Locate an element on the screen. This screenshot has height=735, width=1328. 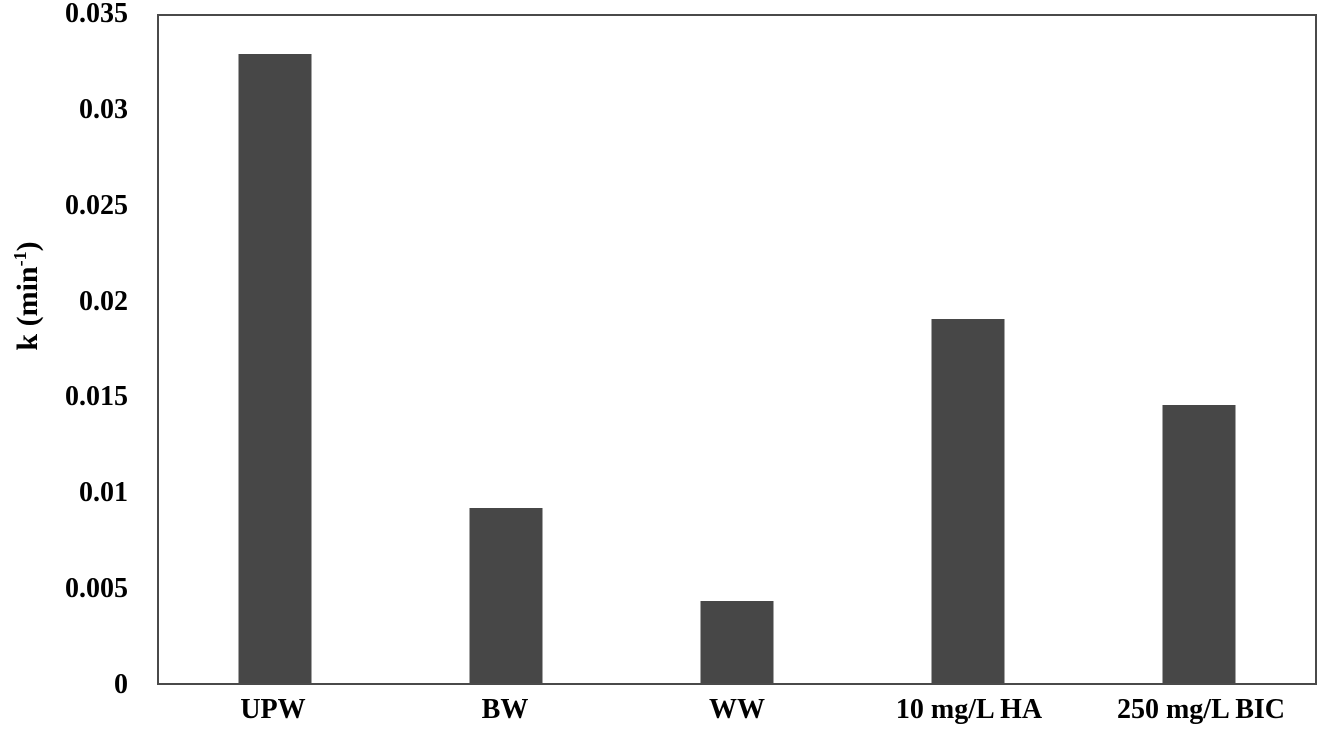
y-tick-label-0.015: 0.015 is located at coordinates (96, 397).